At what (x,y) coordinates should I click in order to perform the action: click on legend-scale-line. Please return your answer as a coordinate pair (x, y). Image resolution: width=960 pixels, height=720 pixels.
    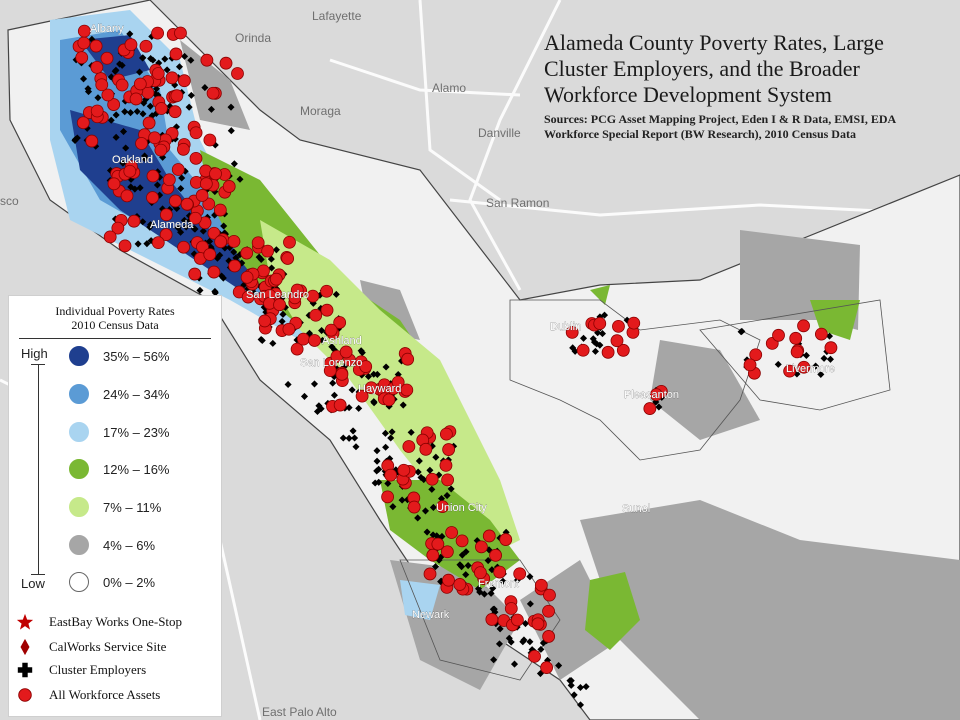
    Looking at the image, I should click on (38, 469).